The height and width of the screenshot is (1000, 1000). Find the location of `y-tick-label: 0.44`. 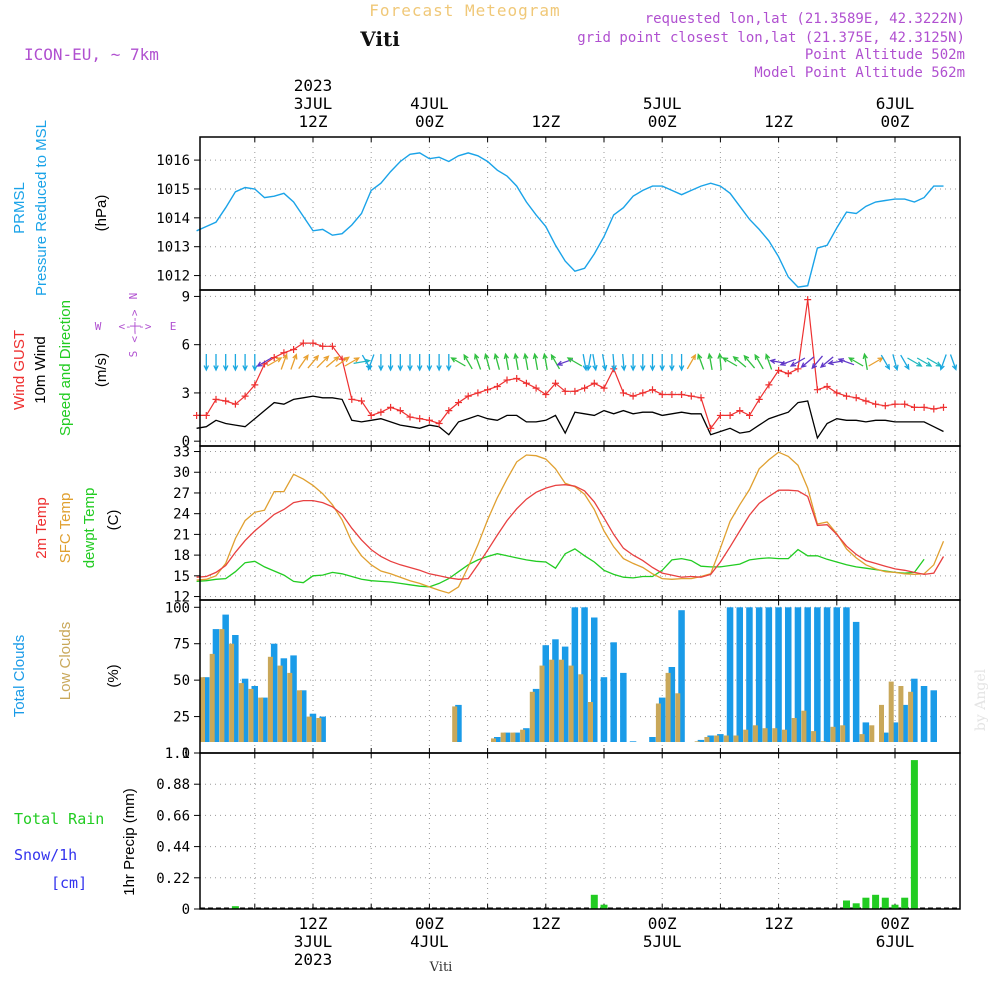

y-tick-label: 0.44 is located at coordinates (173, 848).